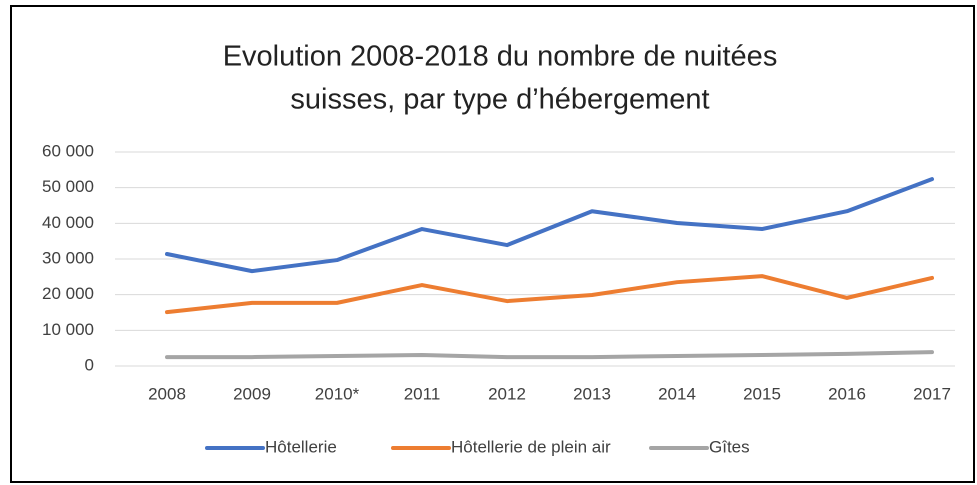 This screenshot has height=485, width=977. Describe the element at coordinates (677, 393) in the screenshot. I see `x-tick-label: 2014` at that location.